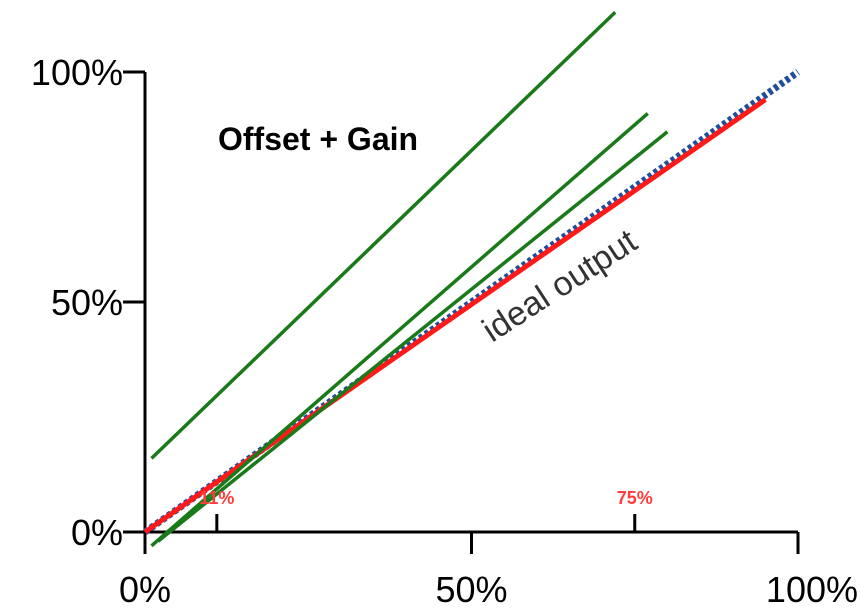 Image resolution: width=861 pixels, height=611 pixels. Describe the element at coordinates (97, 532) in the screenshot. I see `y-tick-label: 0%` at that location.